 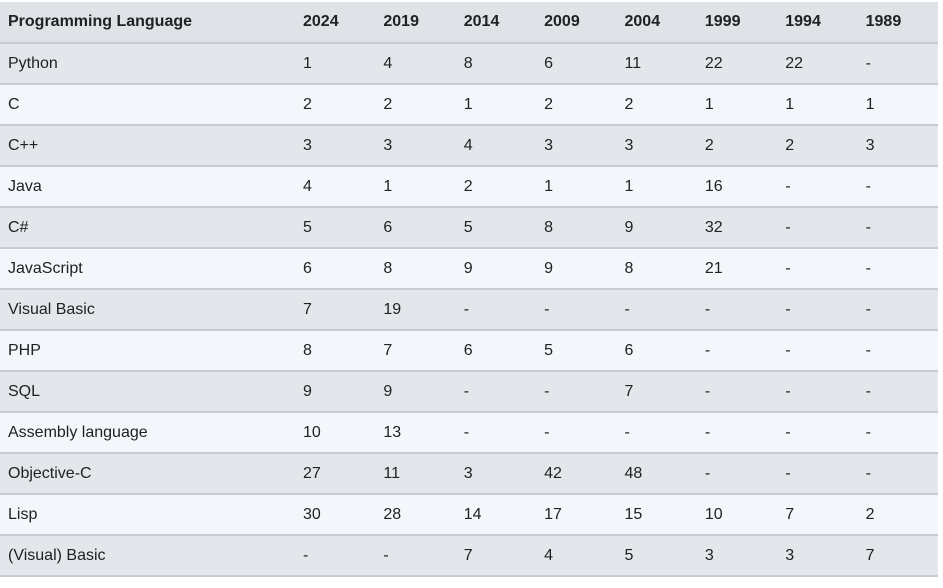 What do you see at coordinates (415, 433) in the screenshot?
I see `rank-cell: 13` at bounding box center [415, 433].